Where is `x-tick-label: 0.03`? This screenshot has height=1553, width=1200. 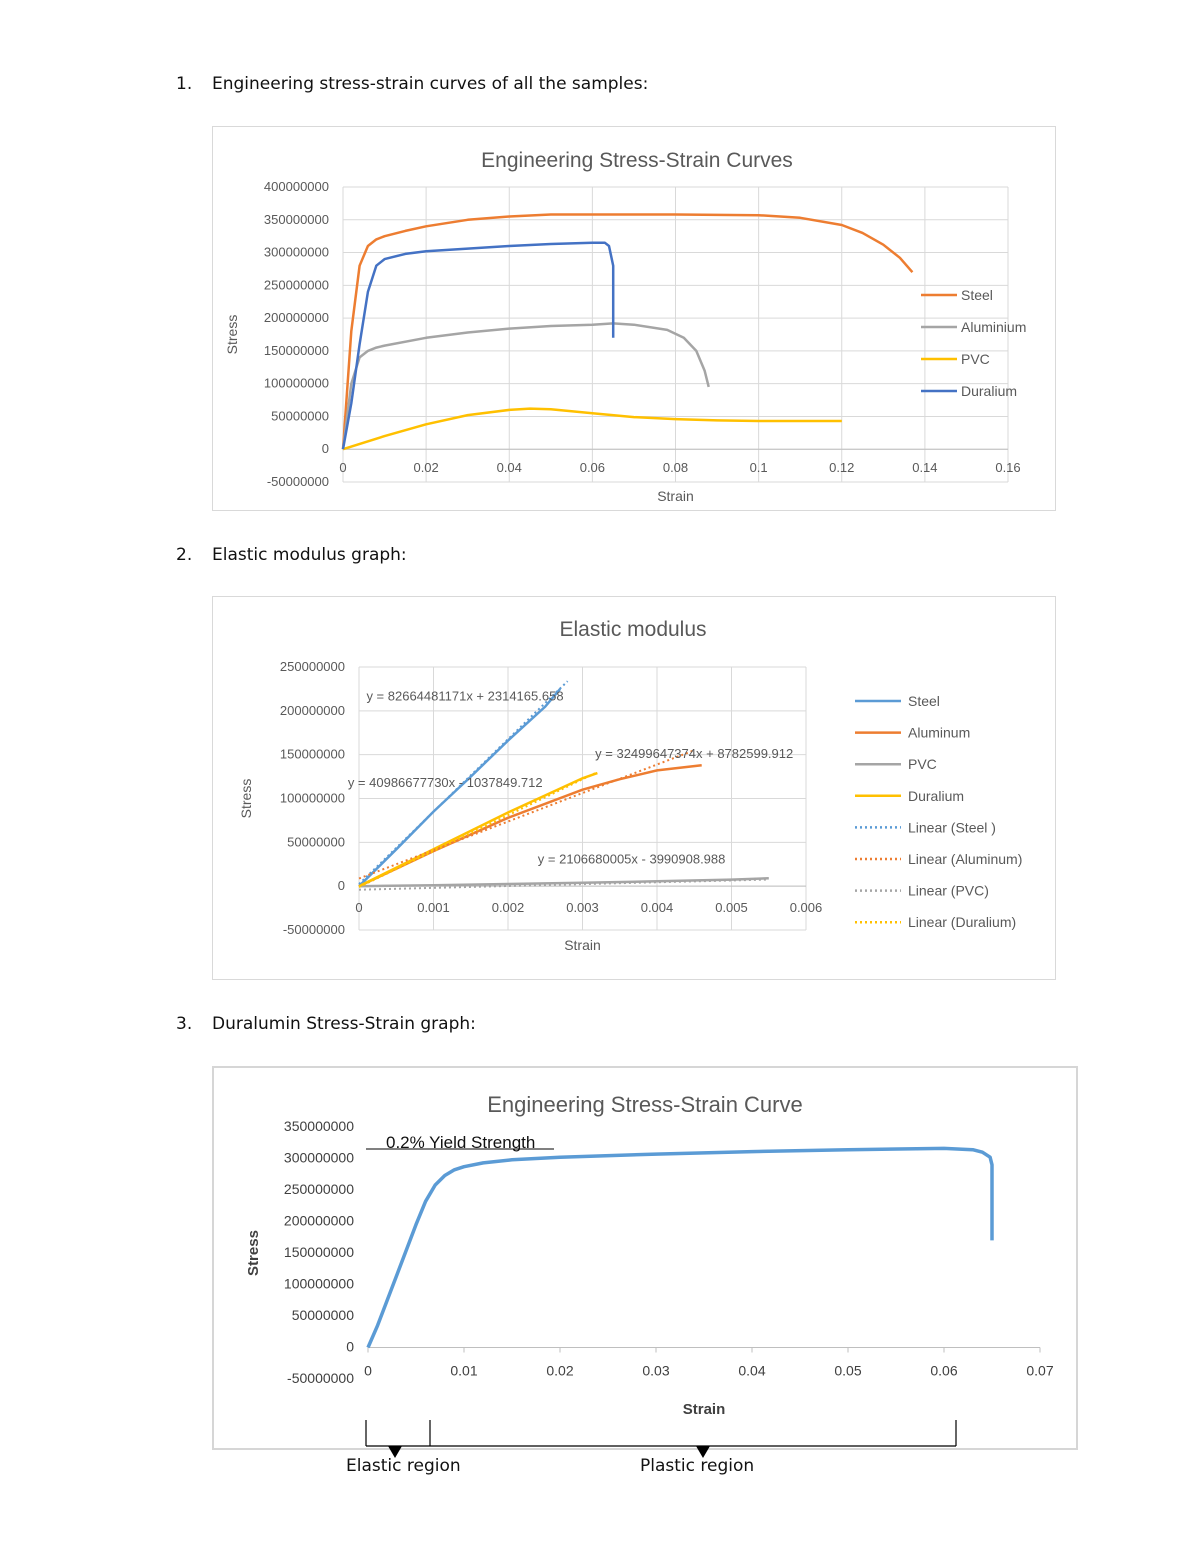
x-tick-label: 0.03 is located at coordinates (655, 1371).